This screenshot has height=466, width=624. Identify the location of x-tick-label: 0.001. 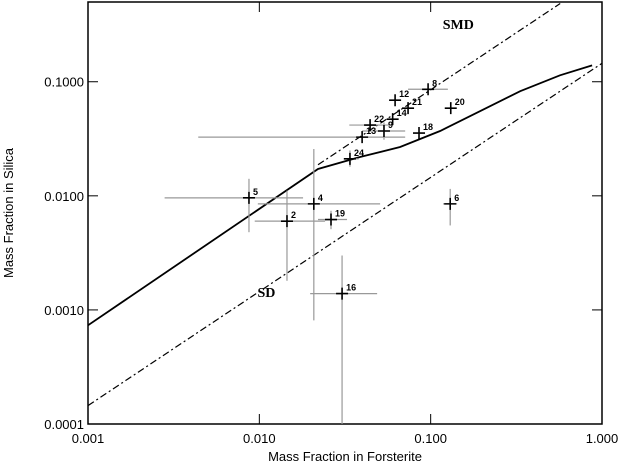
(88, 438).